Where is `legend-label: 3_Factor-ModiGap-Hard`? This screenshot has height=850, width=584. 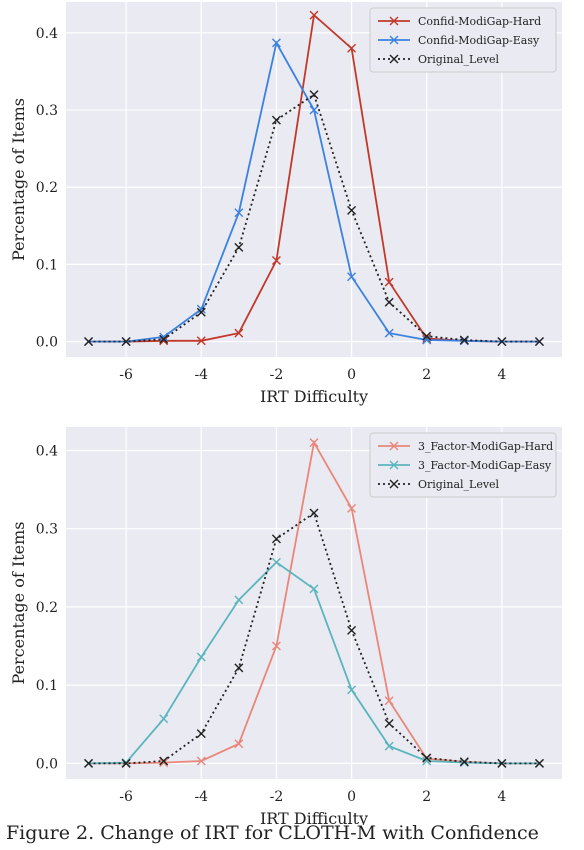
legend-label: 3_Factor-ModiGap-Hard is located at coordinates (485, 446).